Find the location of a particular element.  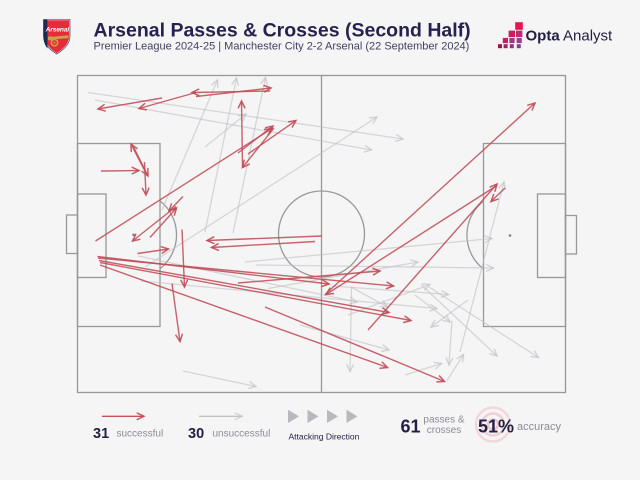

svg-text: crosses is located at coordinates (444, 430).